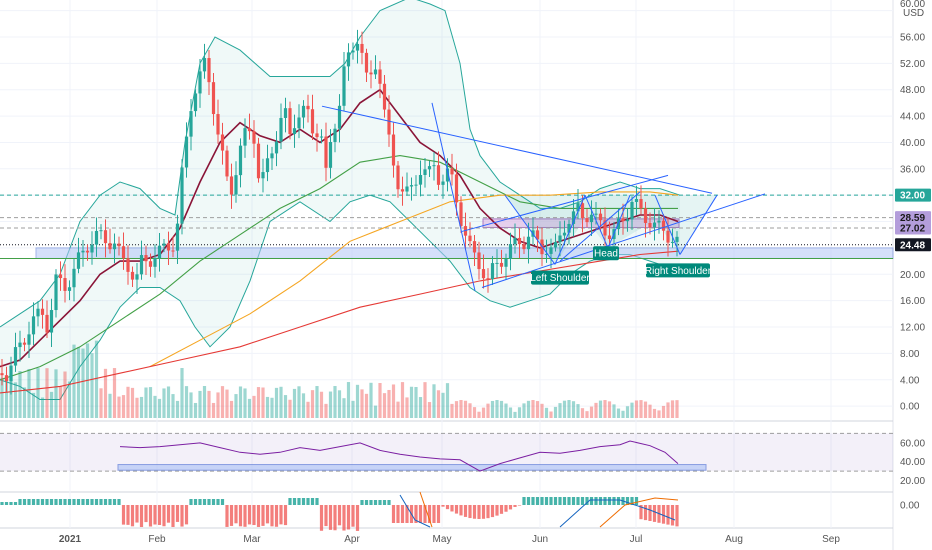 This screenshot has height=550, width=932. Describe the element at coordinates (442, 539) in the screenshot. I see `time-tick-label: May` at that location.